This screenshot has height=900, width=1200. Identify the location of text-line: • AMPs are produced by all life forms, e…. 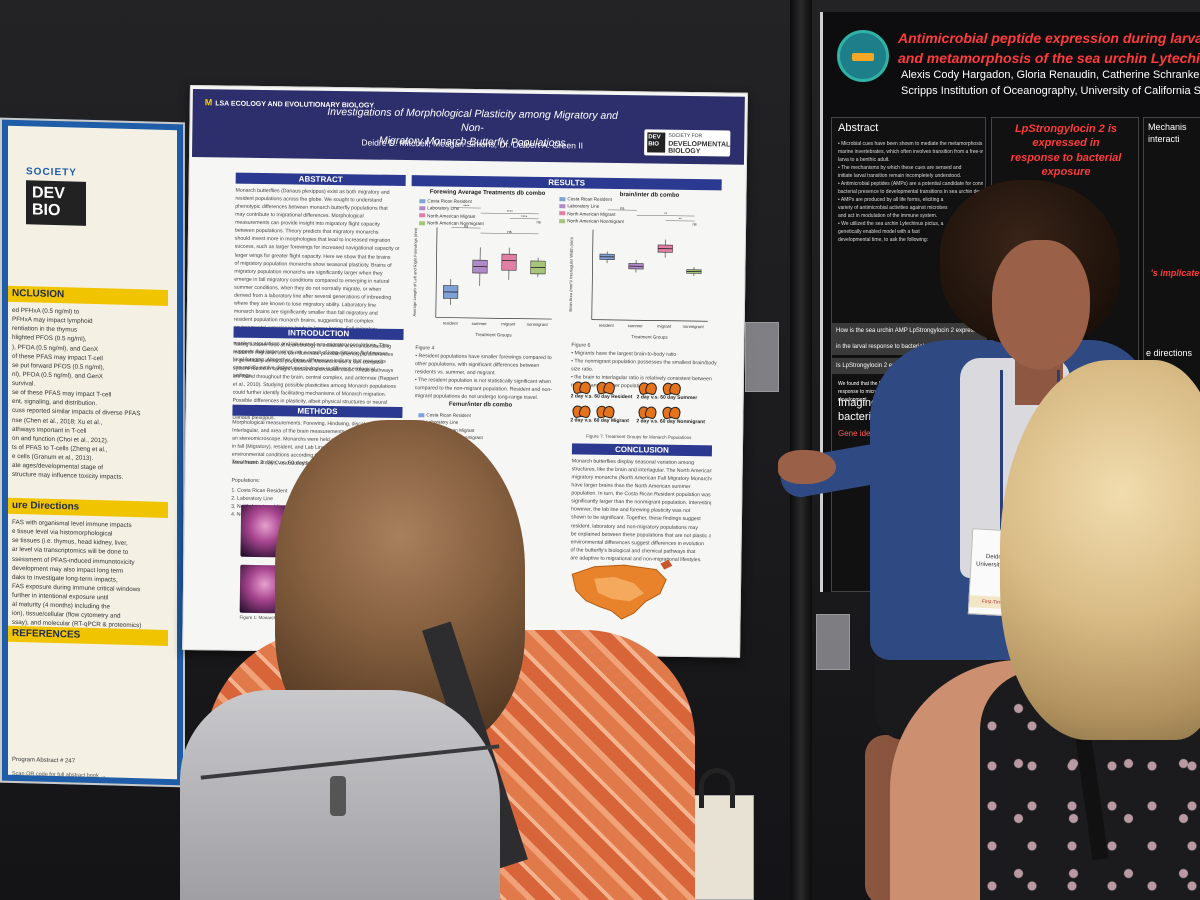
(891, 200).